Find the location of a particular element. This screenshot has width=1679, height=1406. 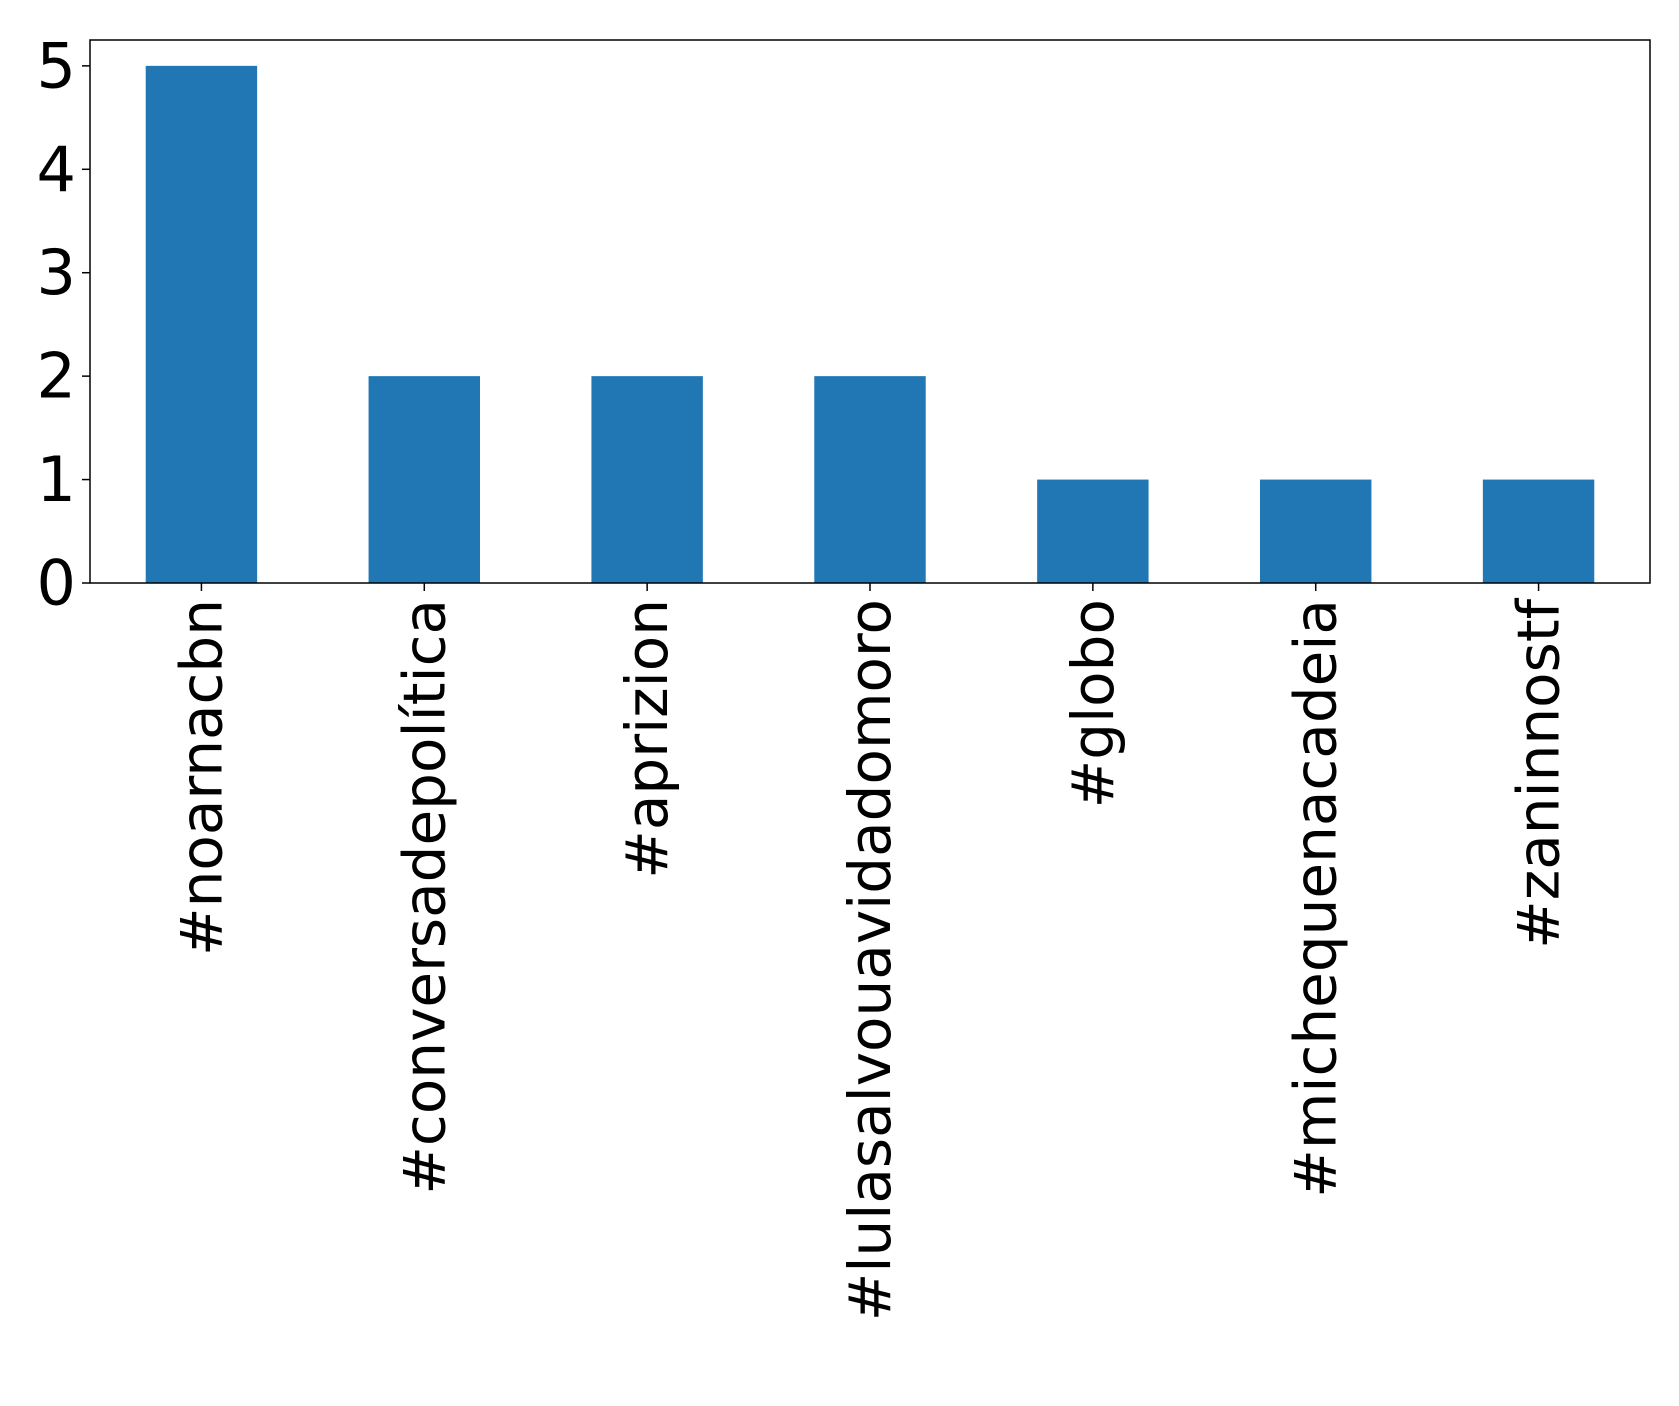

x-tick-label-3: #lulasalvouavidadomoro is located at coordinates (870, 960).